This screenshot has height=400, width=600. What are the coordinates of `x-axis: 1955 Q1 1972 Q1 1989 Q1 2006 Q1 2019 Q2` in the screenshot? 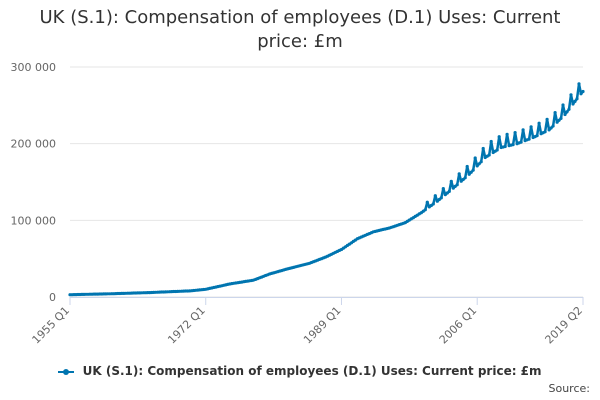 It's located at (308, 322).